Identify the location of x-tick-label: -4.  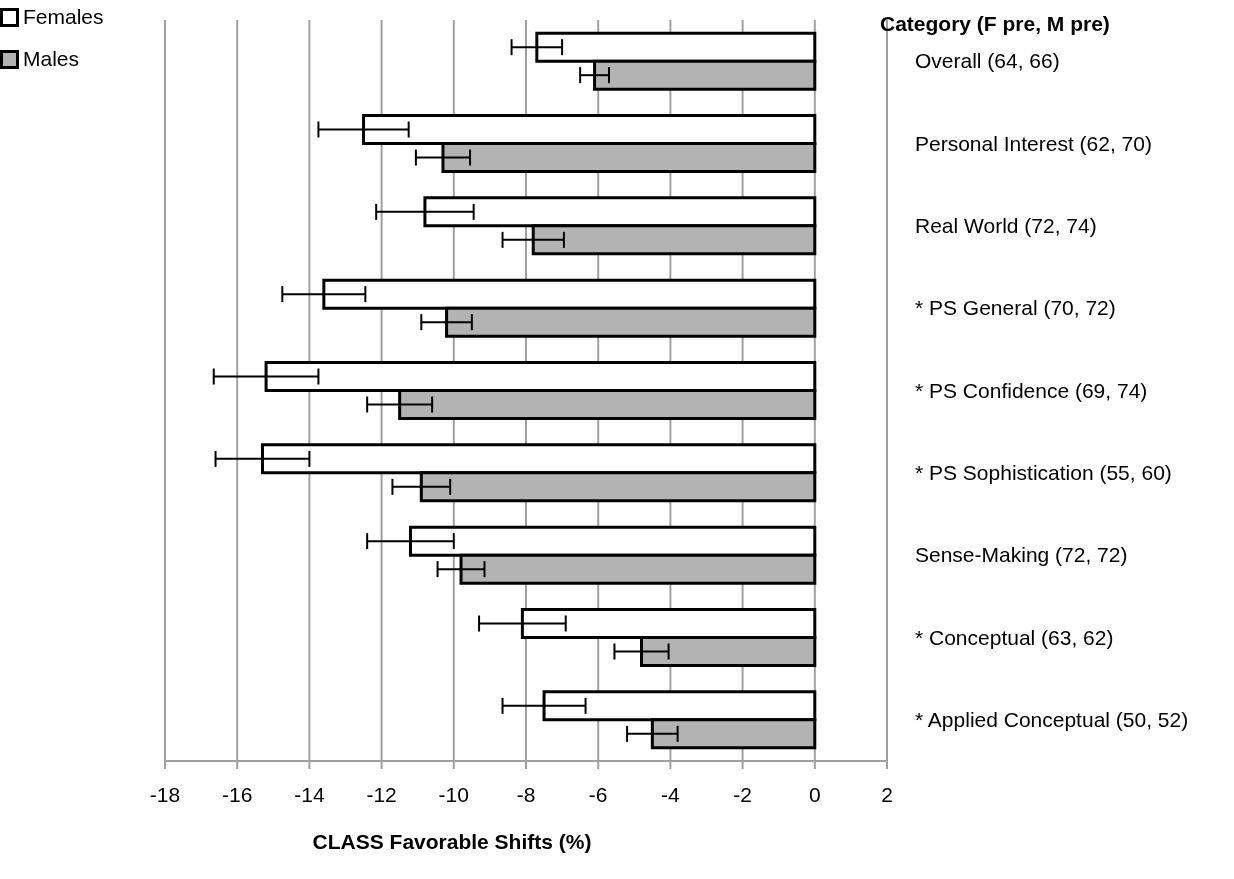
(671, 794).